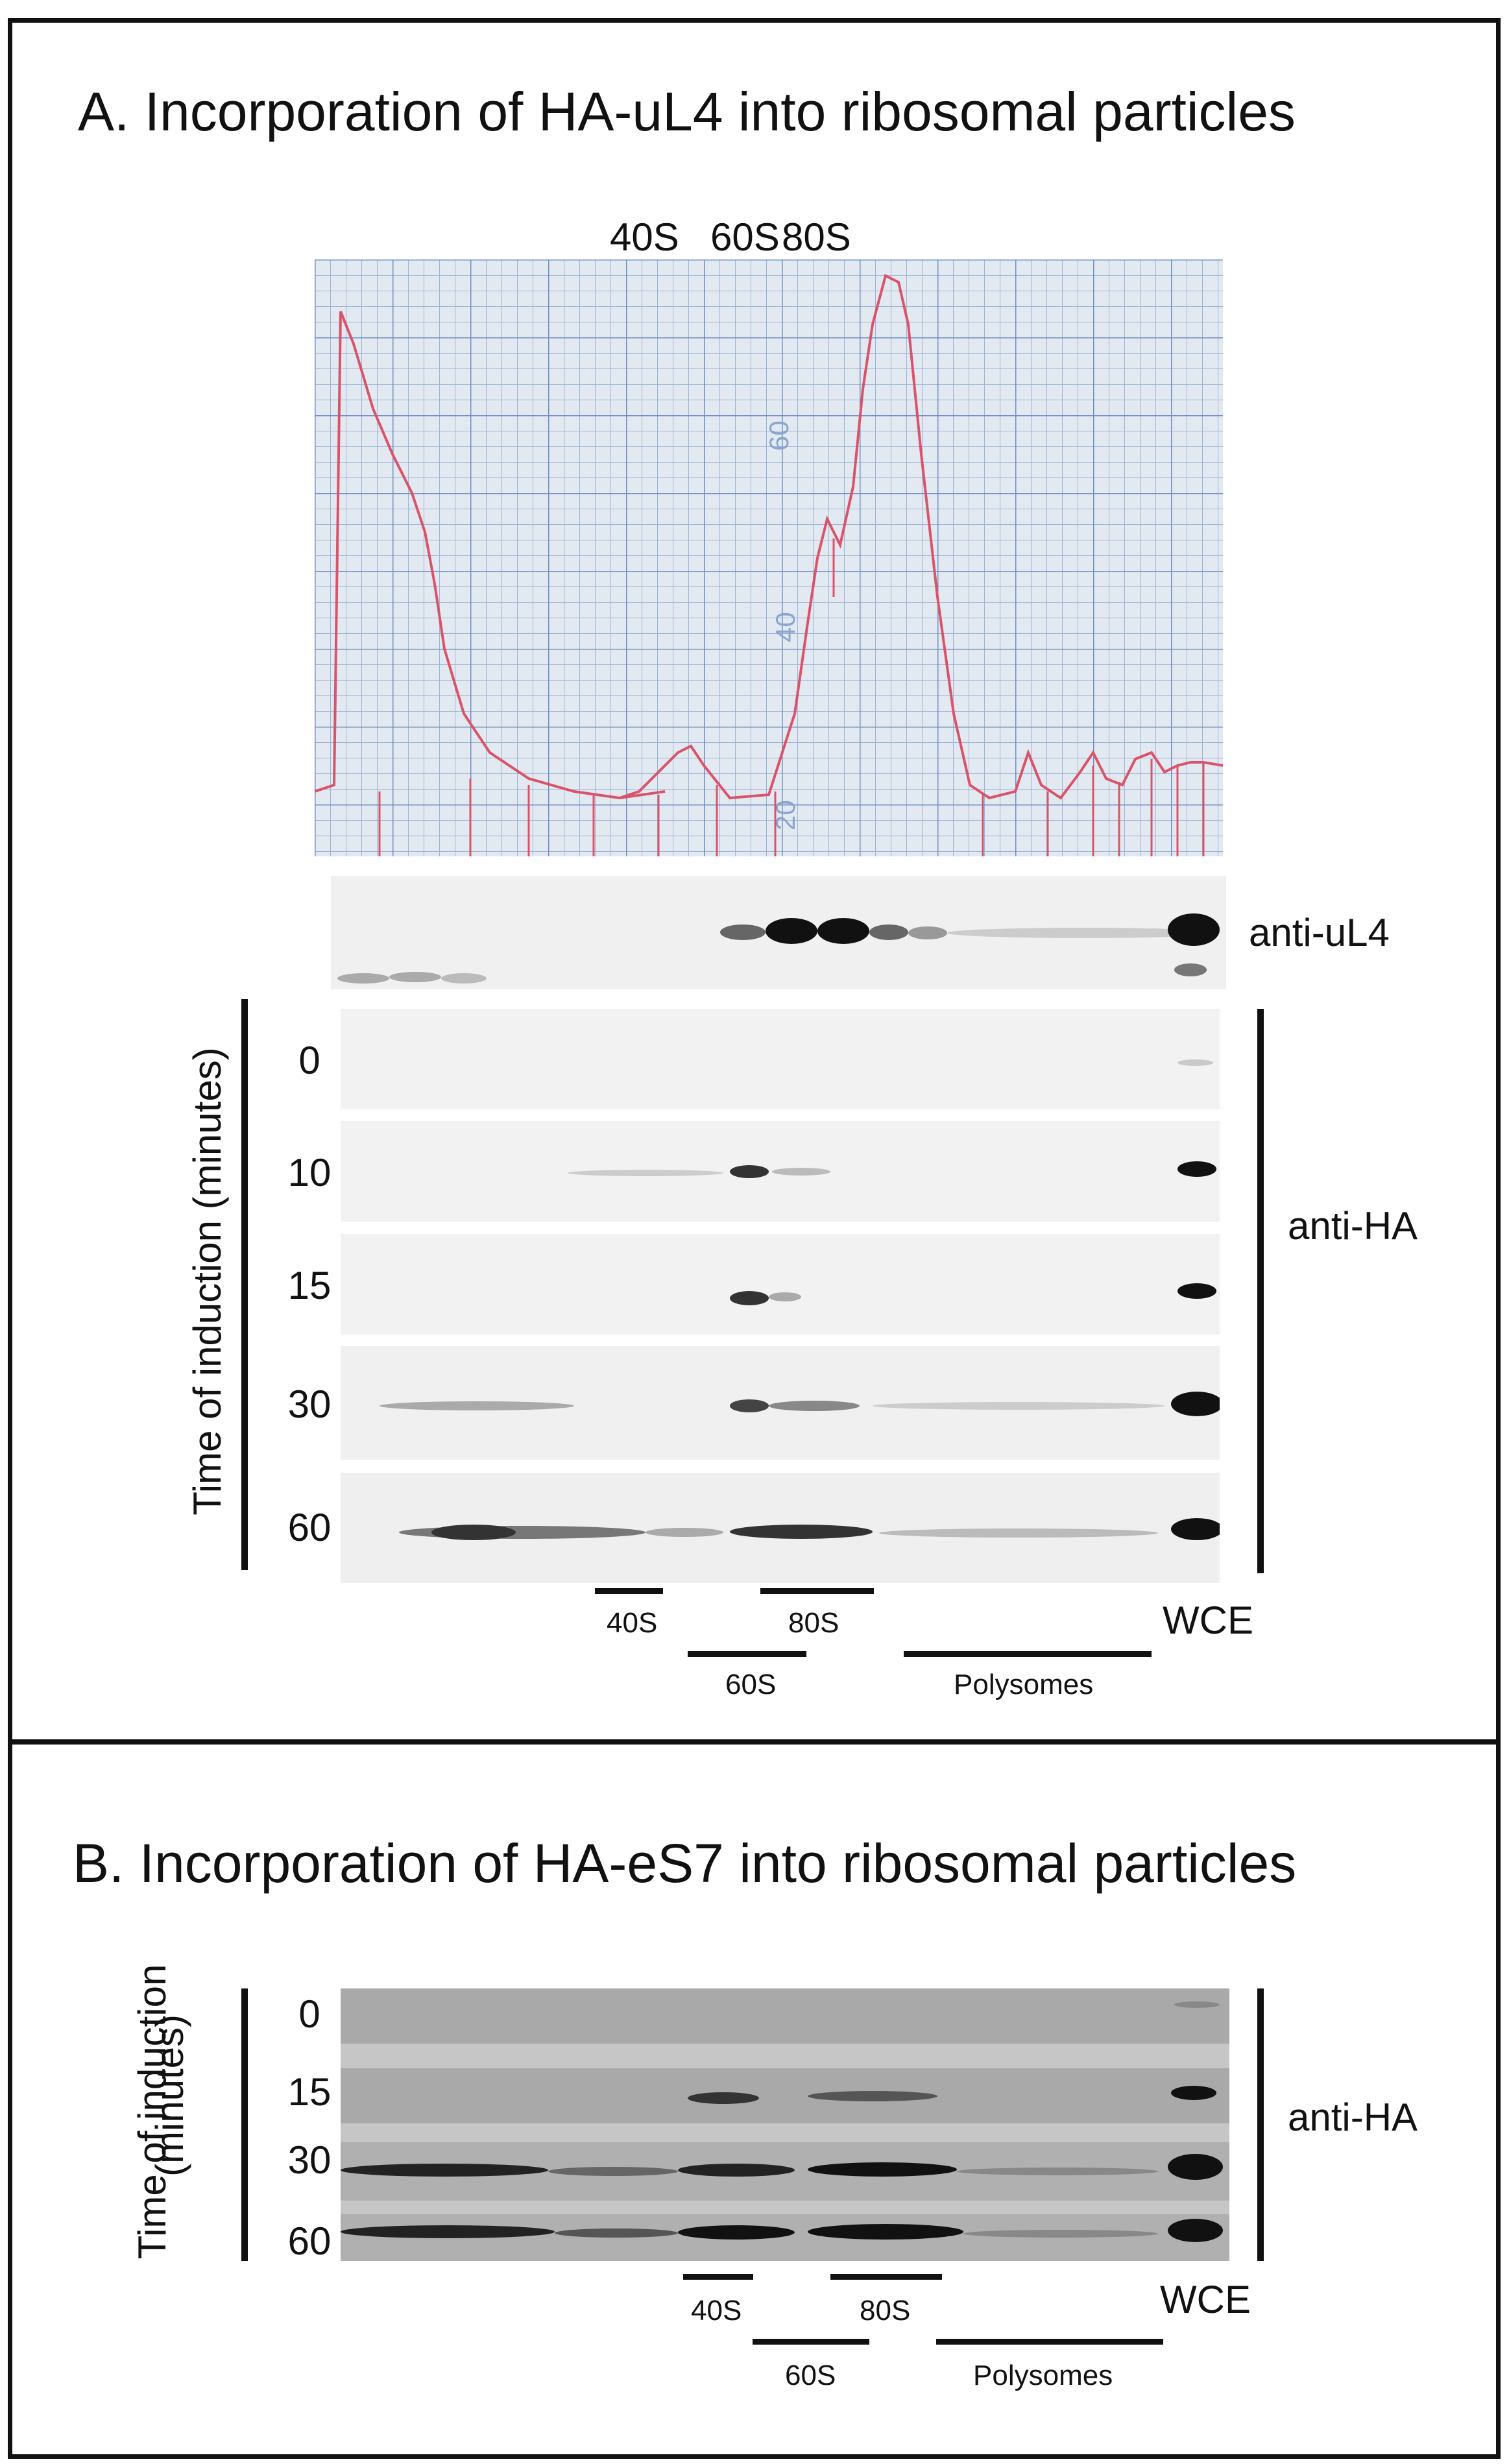  Describe the element at coordinates (309, 2014) in the screenshot. I see `time-label-b-0: 0` at that location.